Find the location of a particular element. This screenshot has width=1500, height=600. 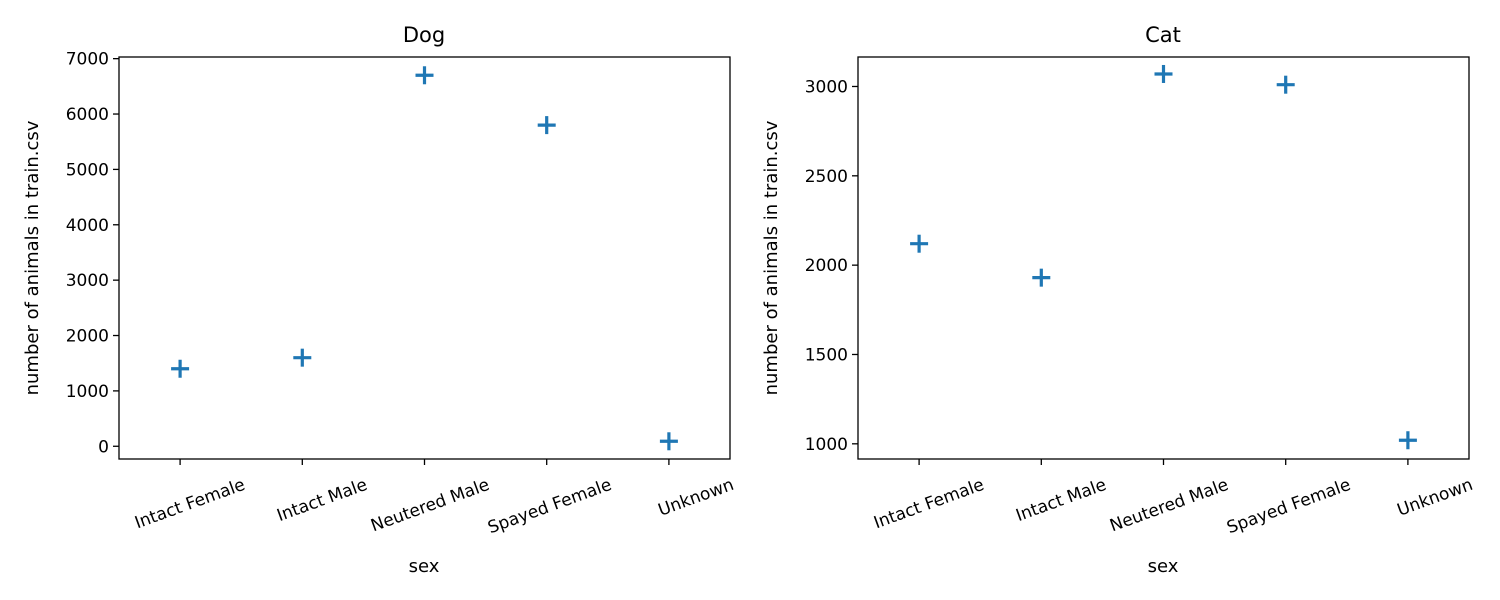

y-tick-label: 7000 is located at coordinates (87, 60).